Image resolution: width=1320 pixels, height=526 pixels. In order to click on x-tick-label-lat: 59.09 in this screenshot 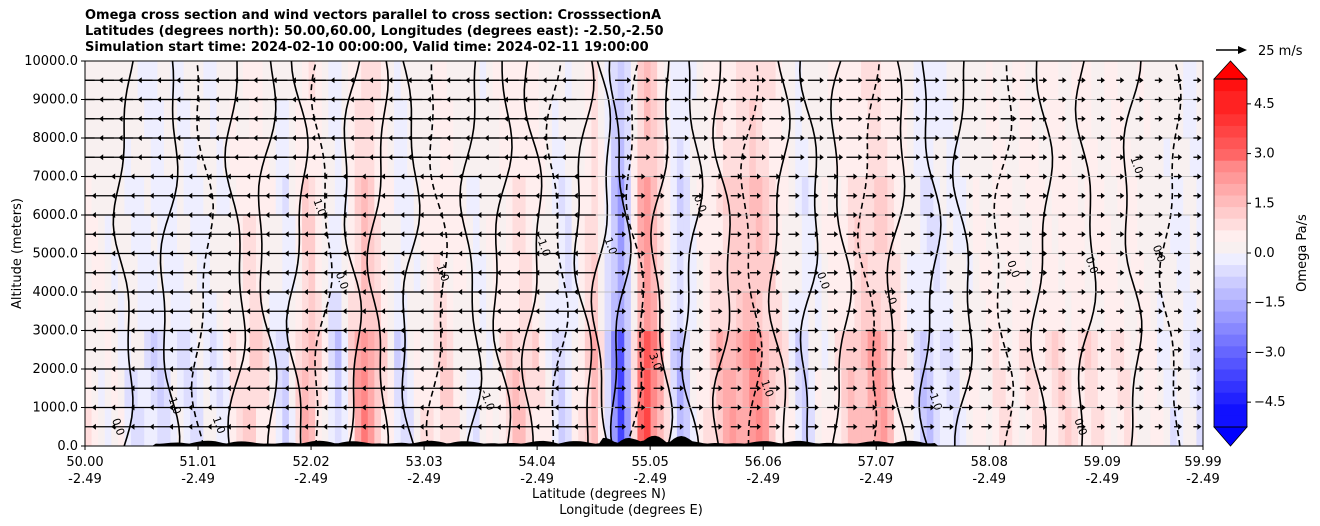, I will do `click(1102, 462)`.